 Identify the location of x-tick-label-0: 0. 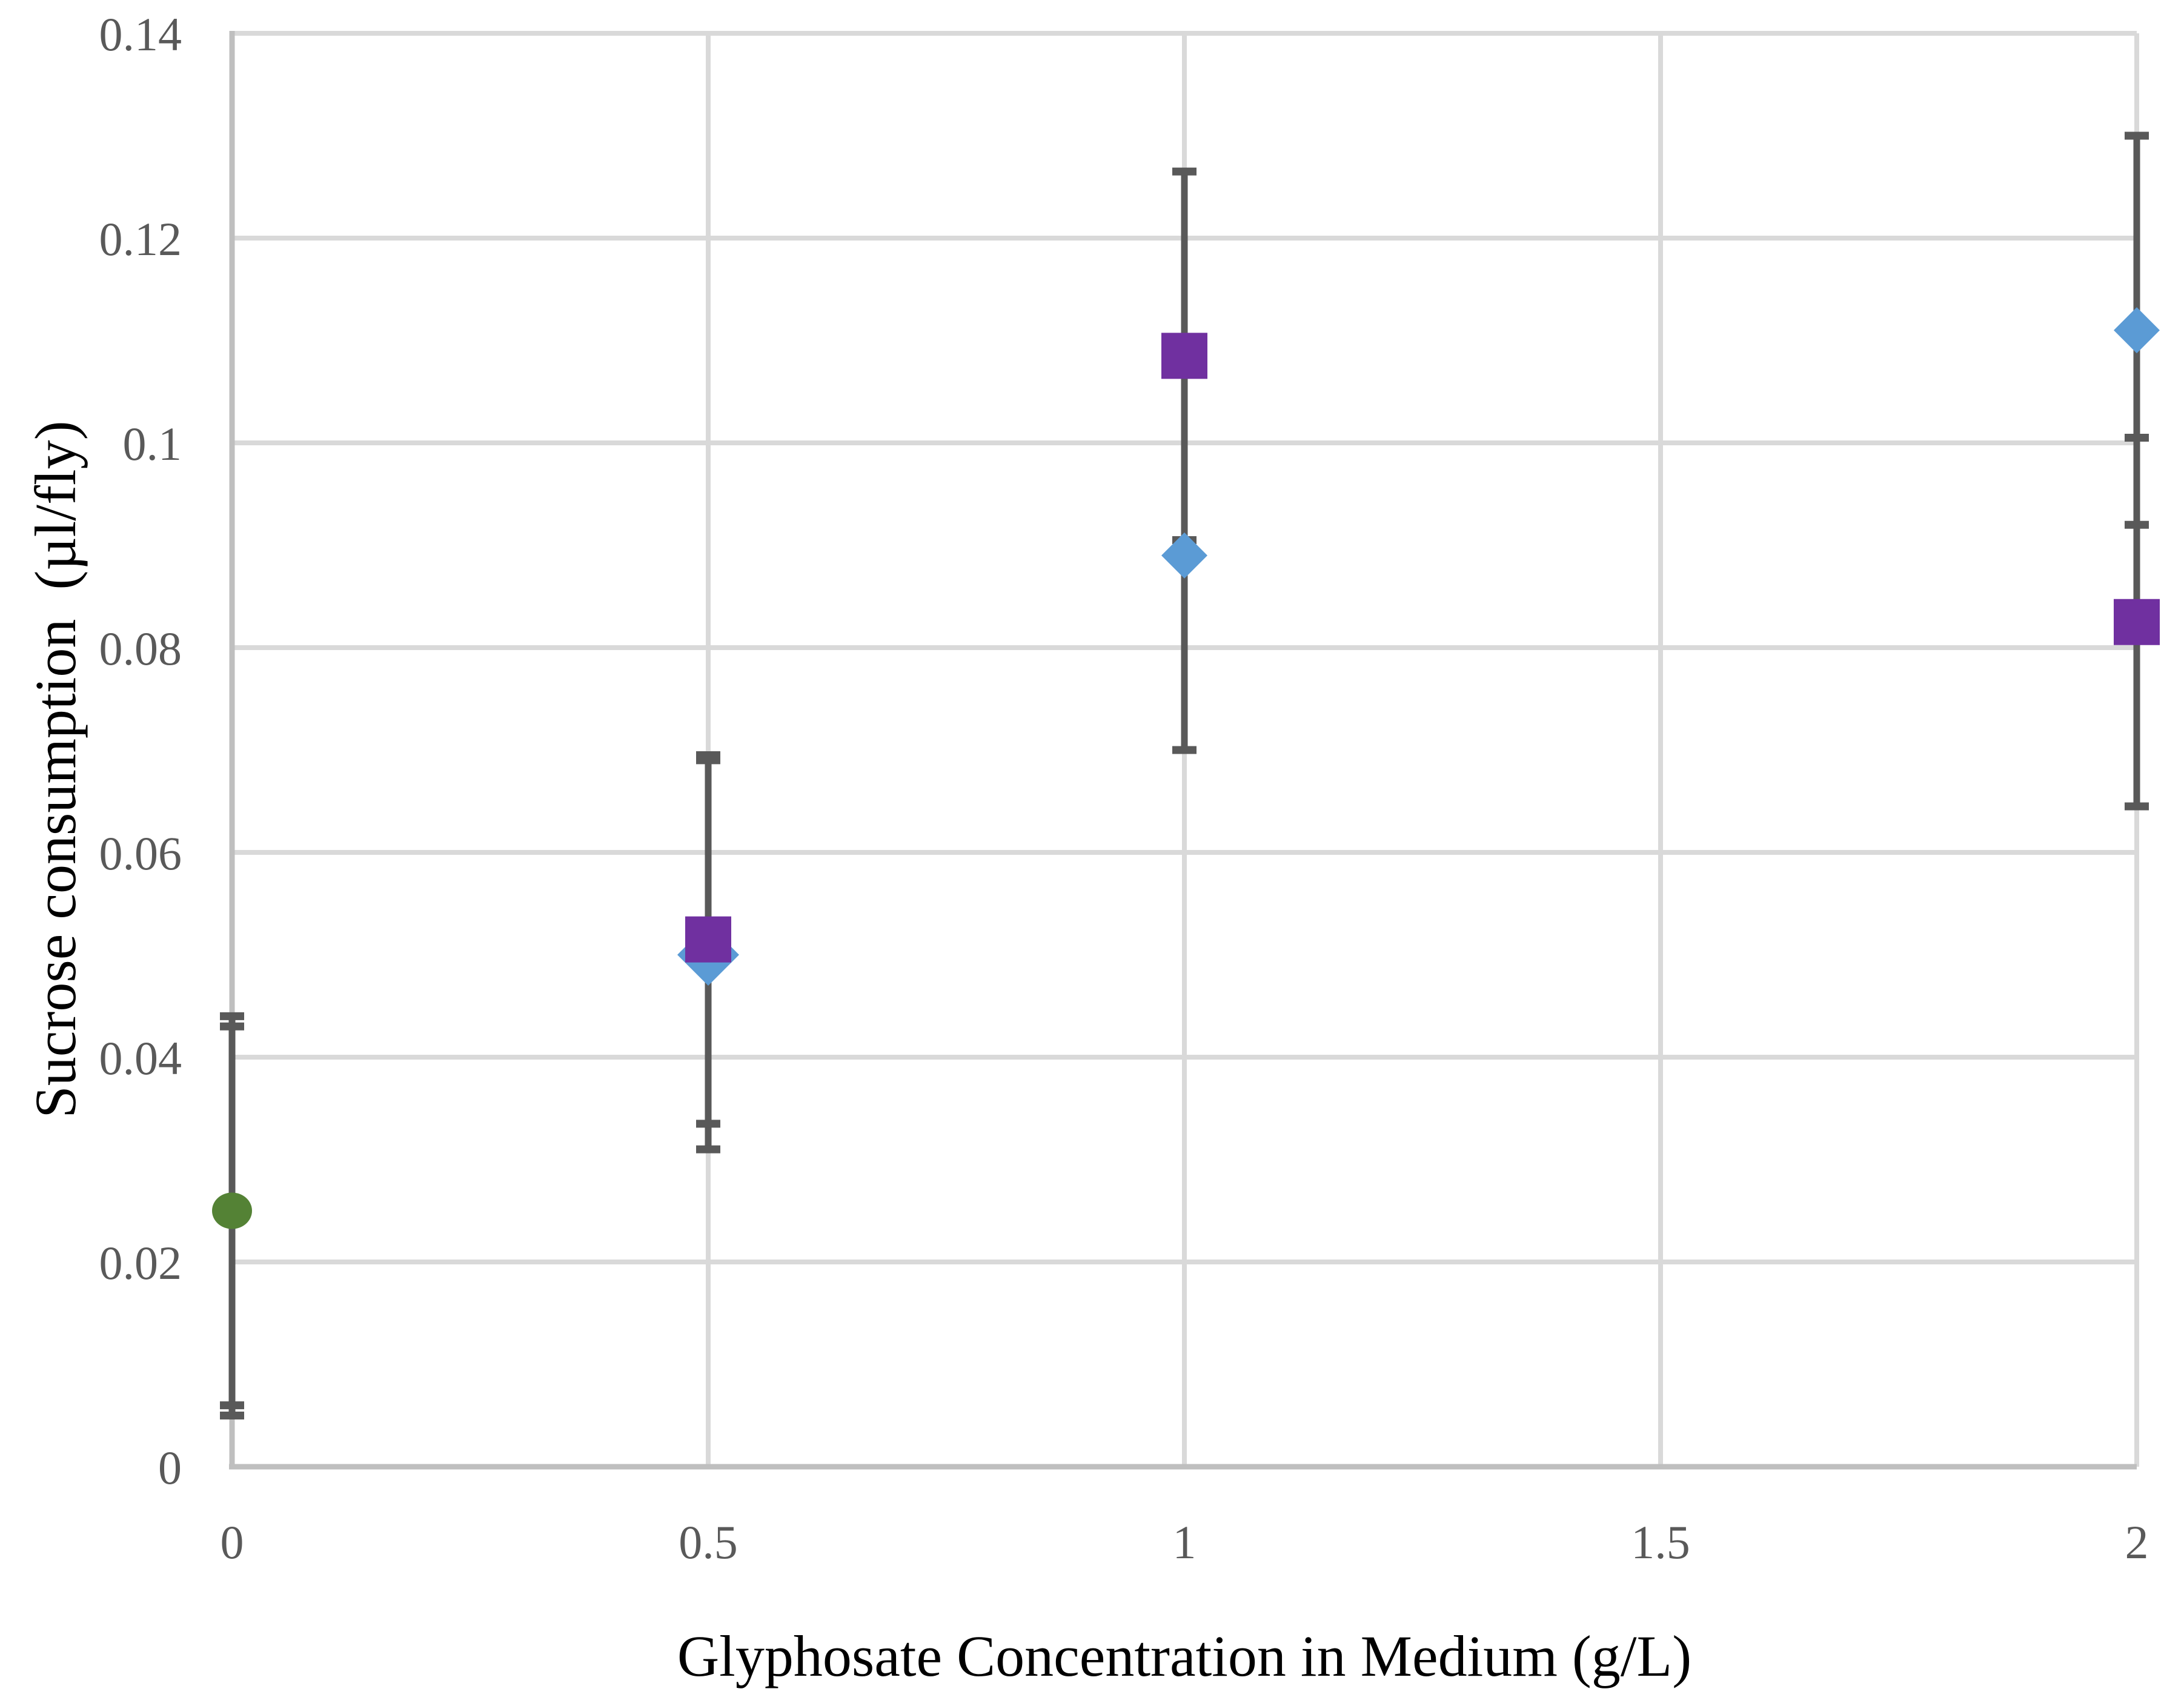
(232, 1542).